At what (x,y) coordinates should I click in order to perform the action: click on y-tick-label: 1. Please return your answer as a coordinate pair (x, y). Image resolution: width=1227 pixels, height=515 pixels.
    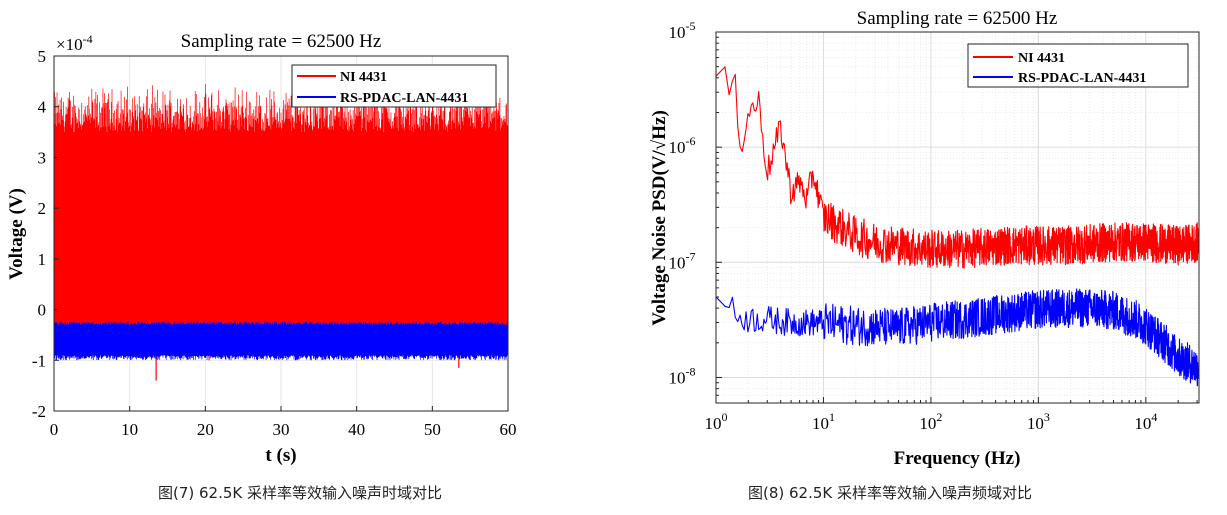
    Looking at the image, I should click on (42, 259).